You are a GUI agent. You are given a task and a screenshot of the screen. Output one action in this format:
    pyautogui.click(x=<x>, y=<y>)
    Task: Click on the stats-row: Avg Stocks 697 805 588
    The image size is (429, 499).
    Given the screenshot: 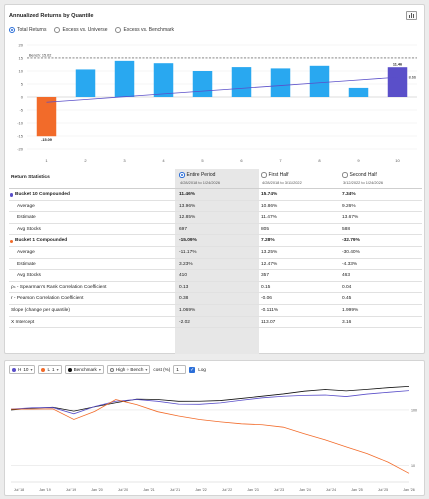 What is the action you would take?
    pyautogui.click(x=215, y=230)
    